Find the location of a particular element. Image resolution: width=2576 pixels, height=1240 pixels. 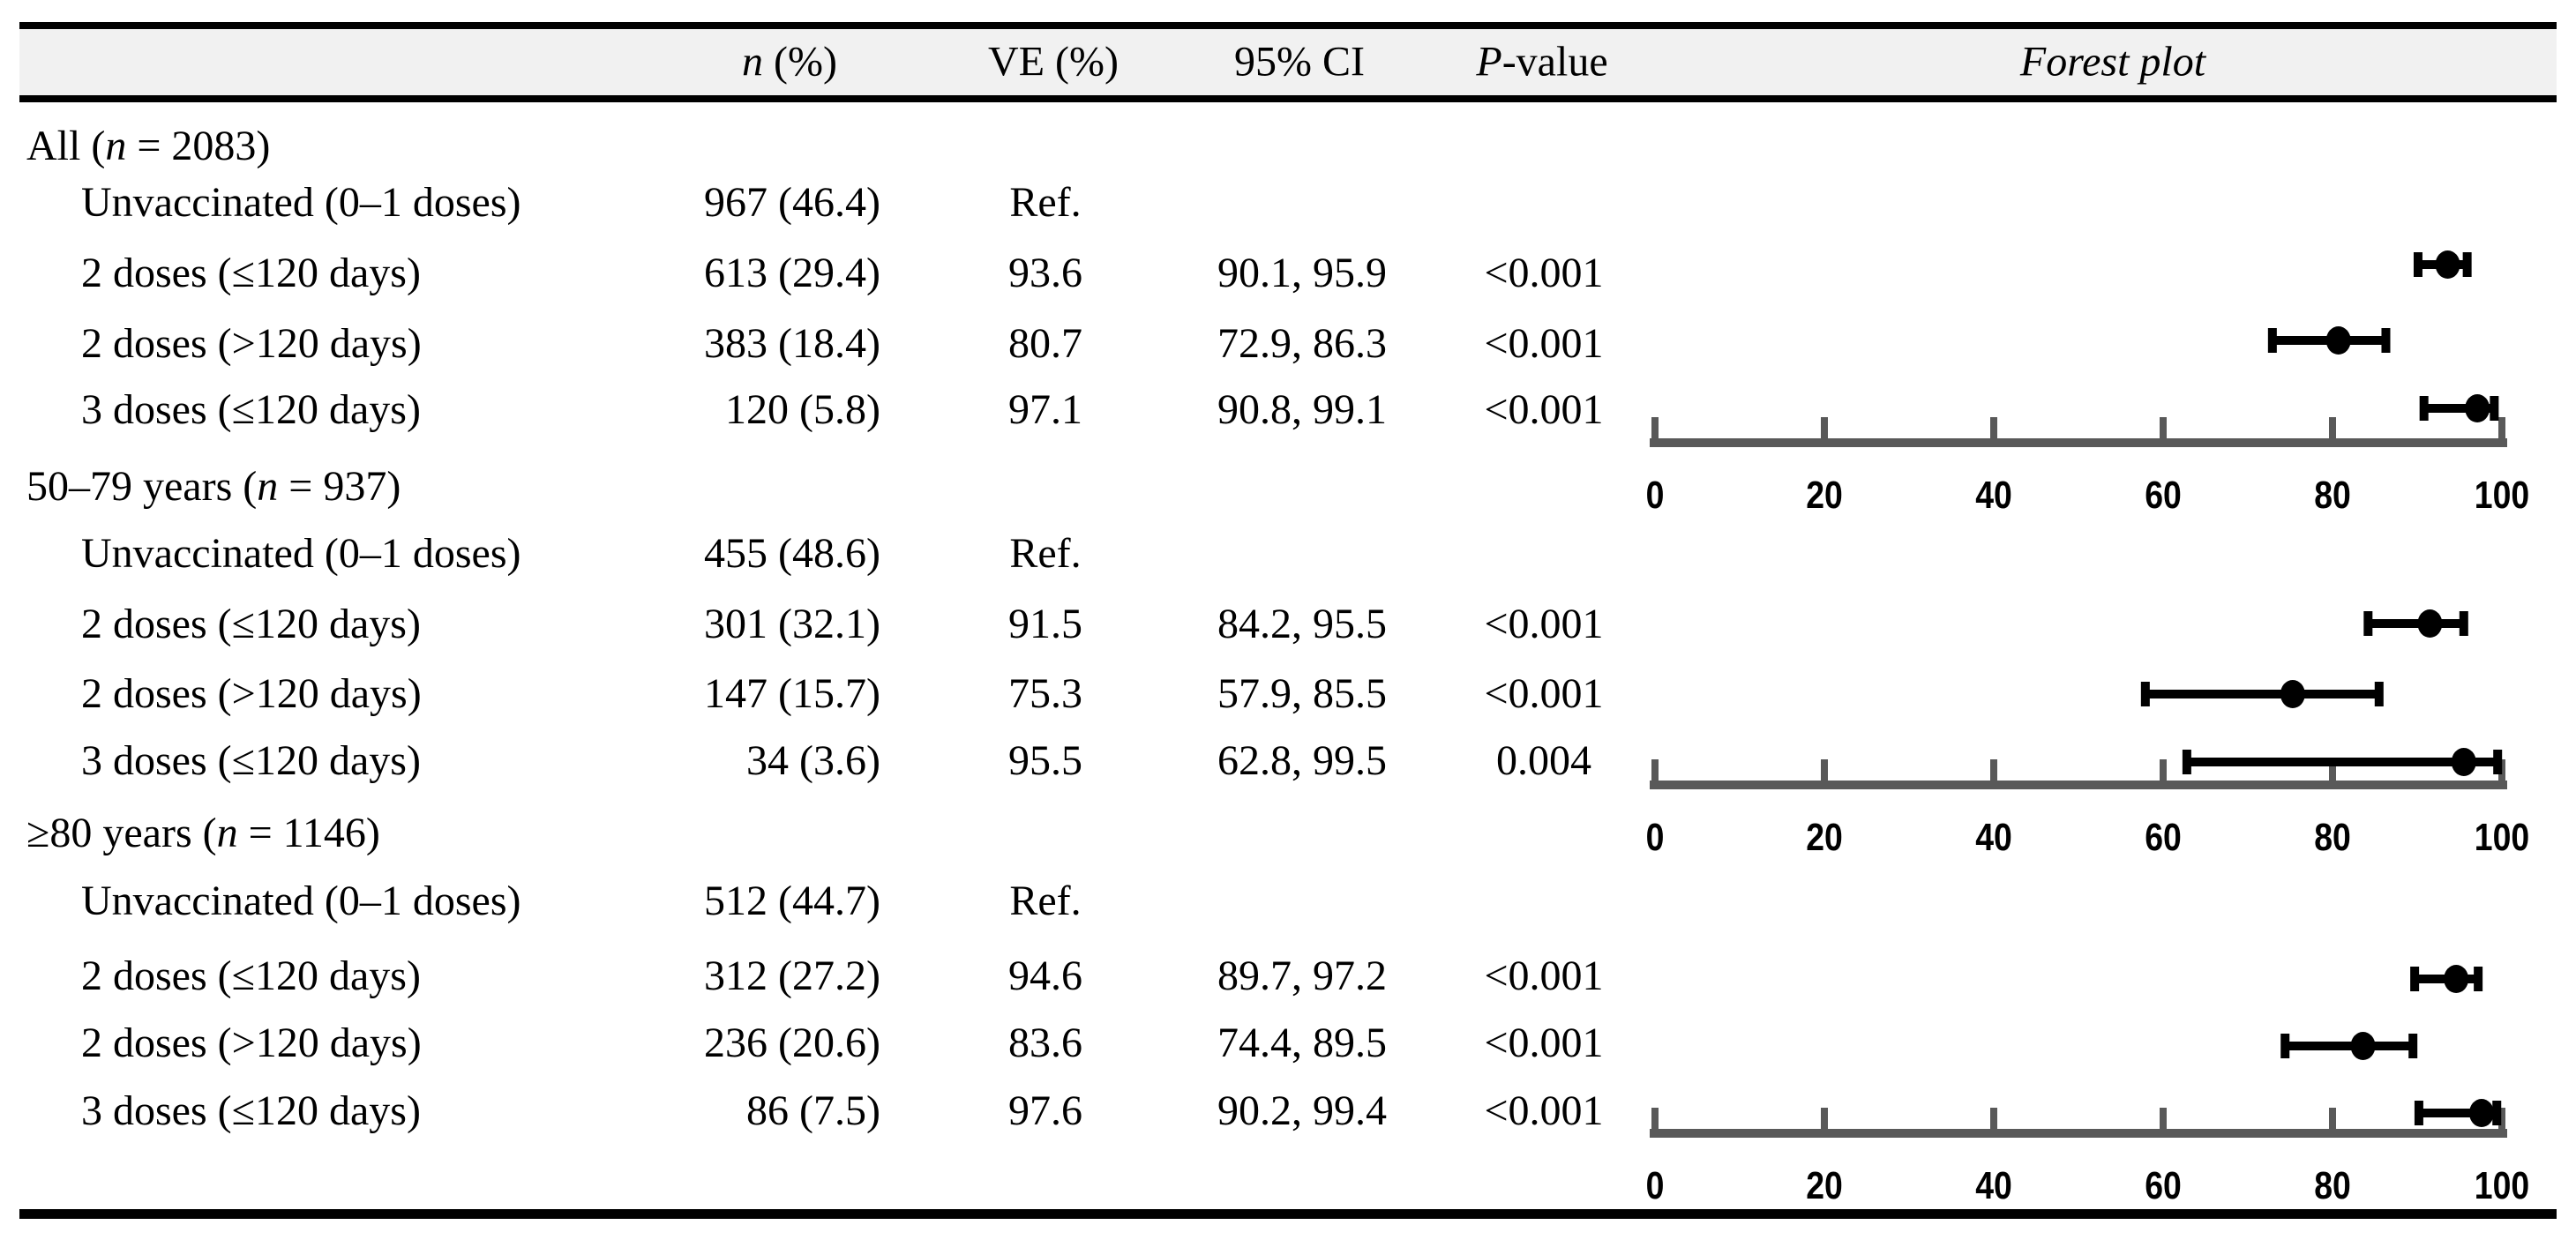

cell-n-pct: 236 (20.6) is located at coordinates (792, 1043).